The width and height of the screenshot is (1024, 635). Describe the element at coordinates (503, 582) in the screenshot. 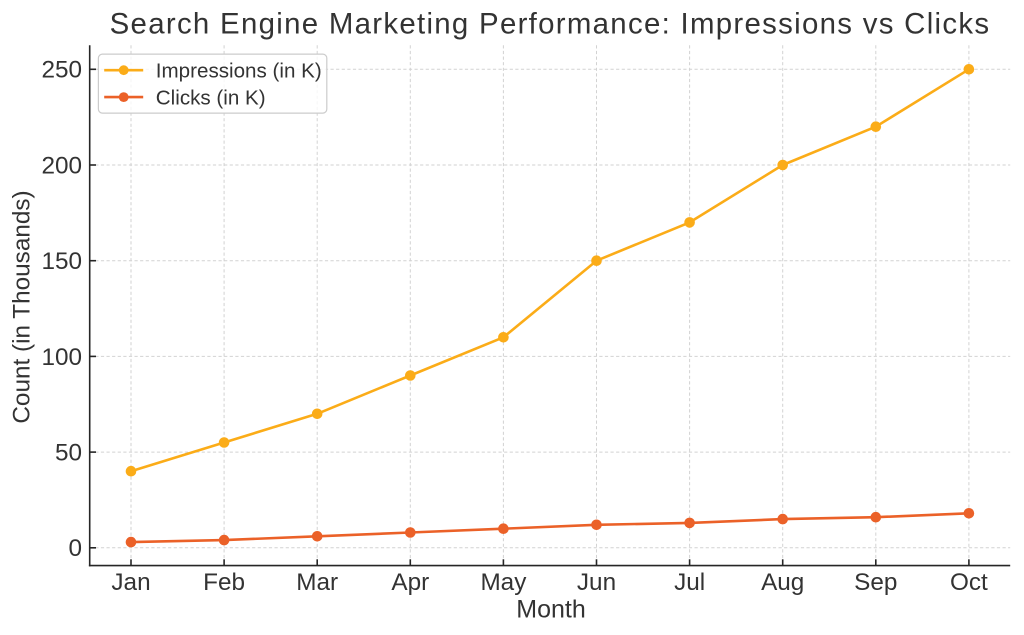

I see `svg-text: May` at that location.